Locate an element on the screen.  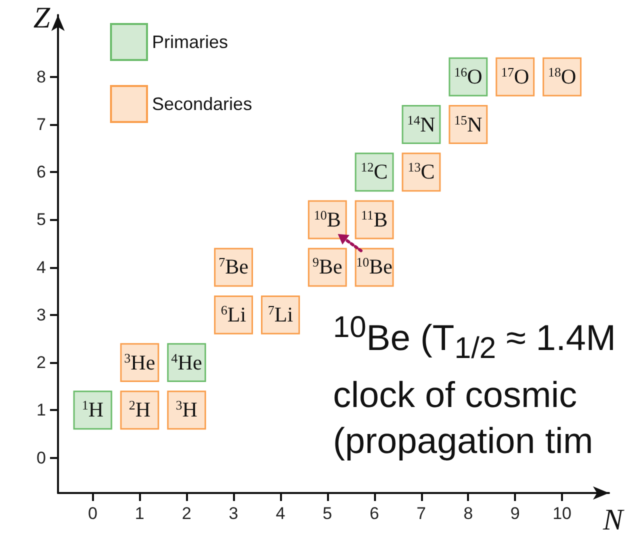
y-axis-title: Z is located at coordinates (41, 18).